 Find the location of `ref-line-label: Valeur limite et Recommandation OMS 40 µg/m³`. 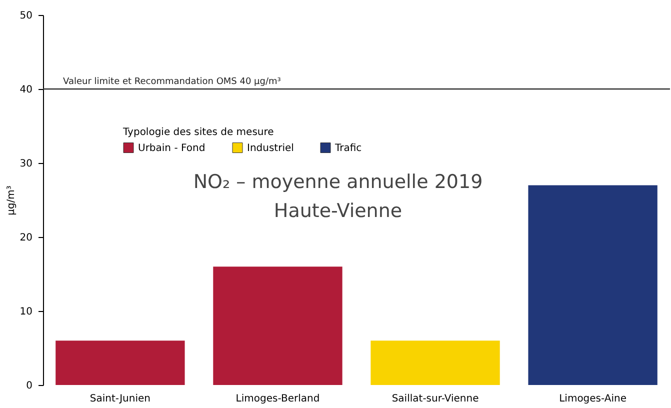

ref-line-label: Valeur limite et Recommandation OMS 40 µg/m³ is located at coordinates (172, 82).